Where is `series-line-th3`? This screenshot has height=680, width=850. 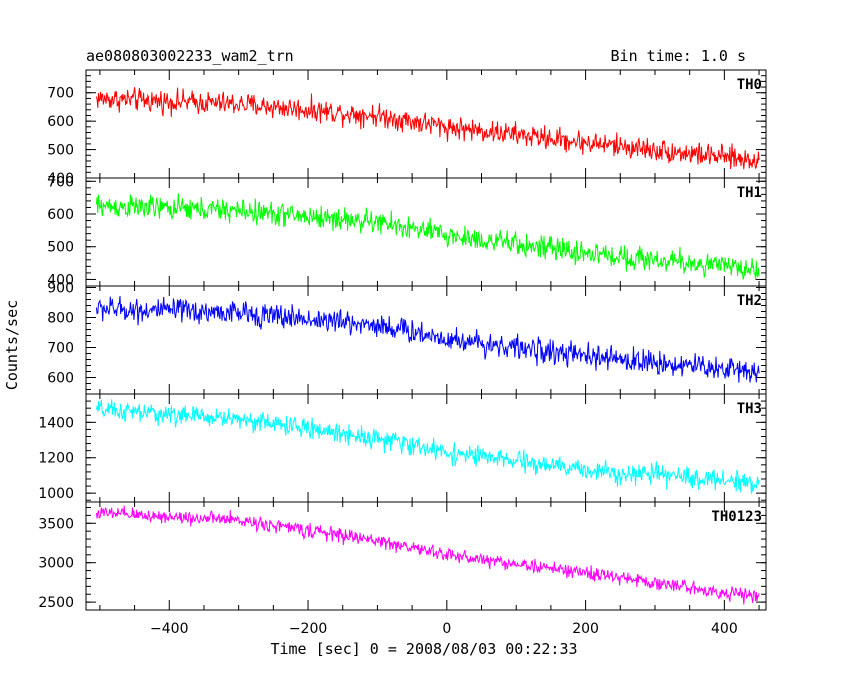
series-line-th3 is located at coordinates (427, 446).